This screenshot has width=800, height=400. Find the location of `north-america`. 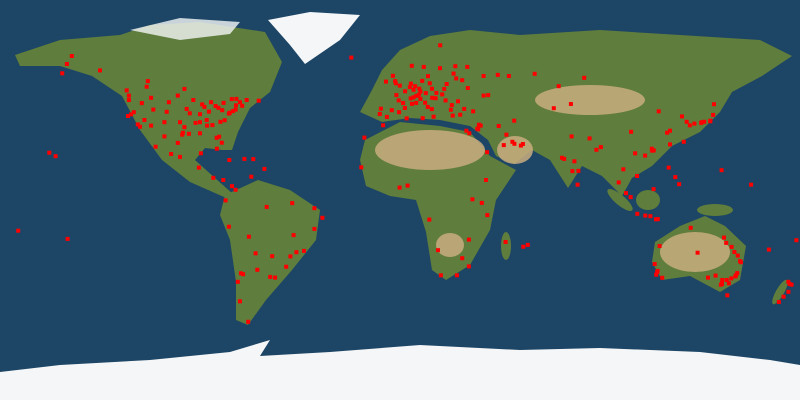

north-america is located at coordinates (148, 109).